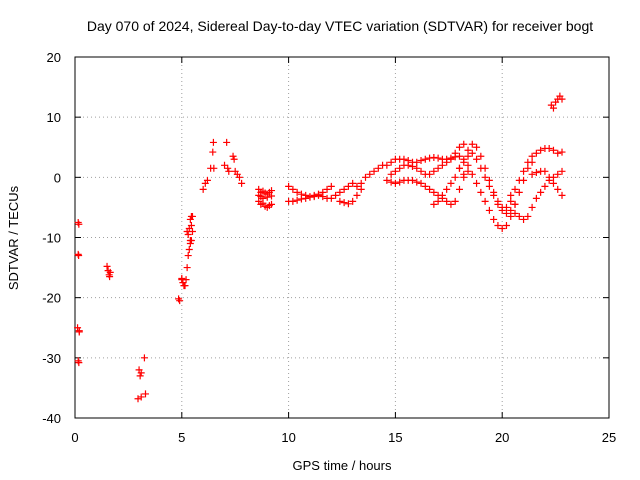 The height and width of the screenshot is (480, 640). What do you see at coordinates (395, 437) in the screenshot?
I see `x-tick-label: 15` at bounding box center [395, 437].